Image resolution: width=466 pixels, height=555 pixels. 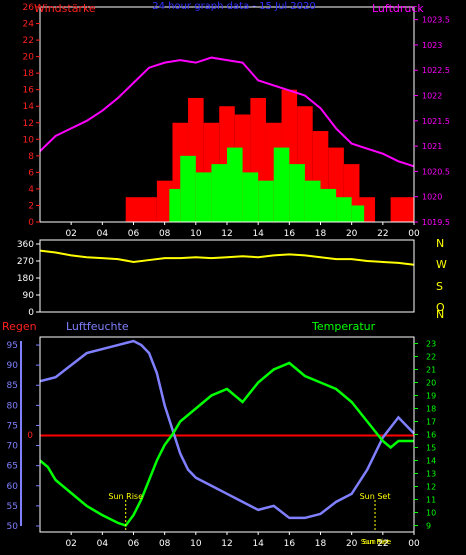 I want to click on temperature-axis-ticks: 9 10 11 12 13 14 15 16 17 18 19 20 21 22 23, so click(x=425, y=435).